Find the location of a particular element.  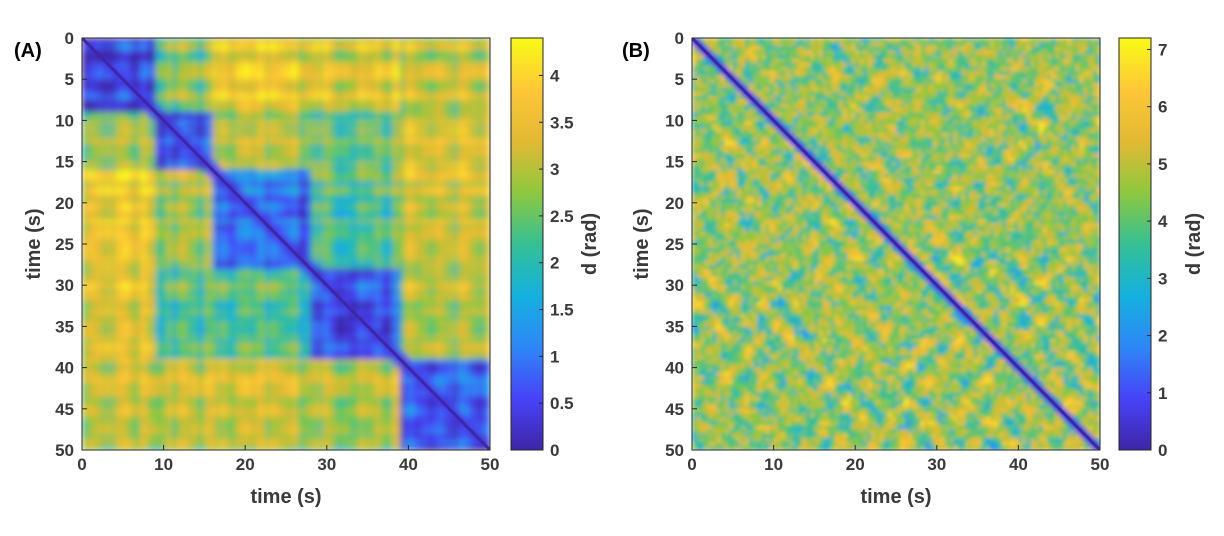

colorbar-tick-label: 2.5 is located at coordinates (562, 216).